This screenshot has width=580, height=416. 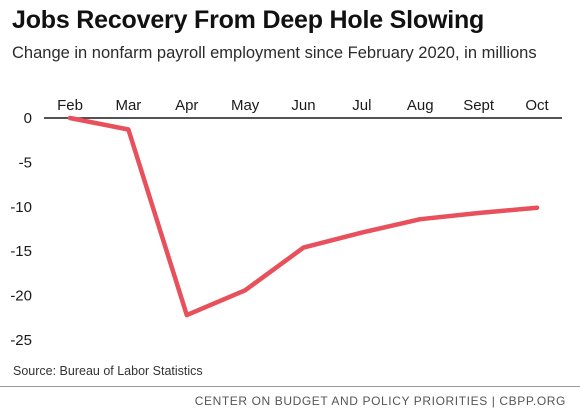 What do you see at coordinates (248, 20) in the screenshot?
I see `chart-title: Jobs Recovery From Deep Hole Slowing` at bounding box center [248, 20].